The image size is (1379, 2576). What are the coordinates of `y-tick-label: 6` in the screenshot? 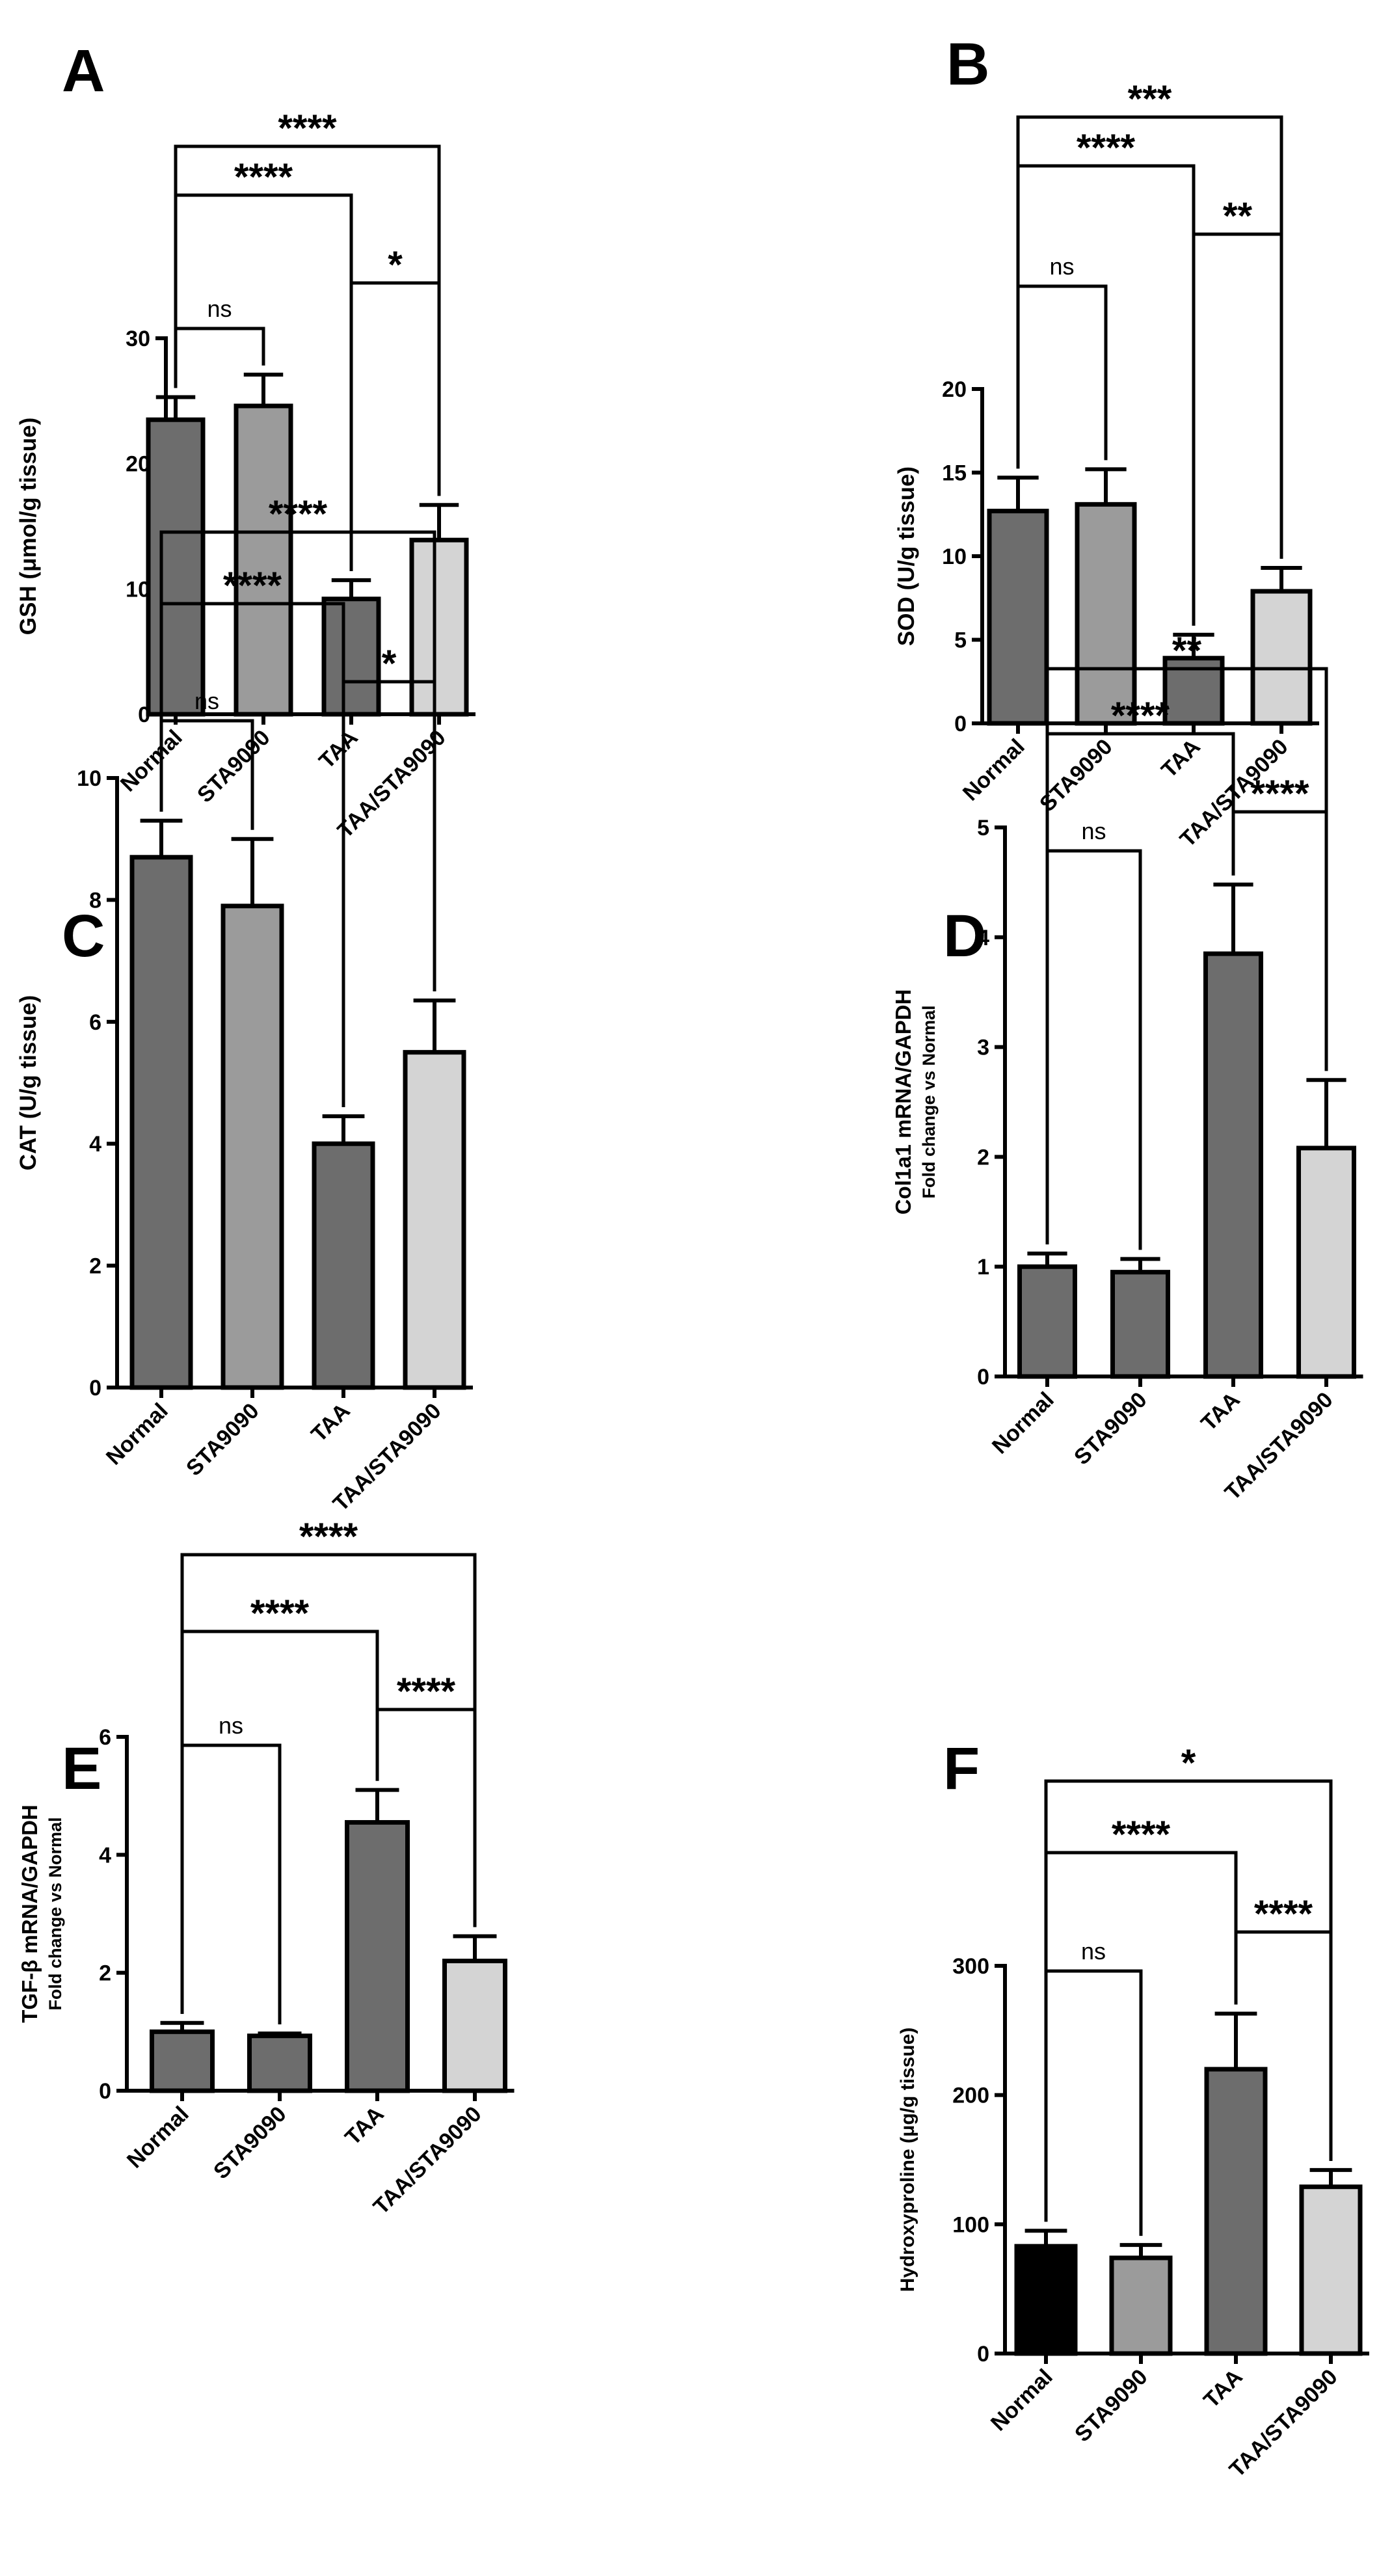 It's located at (105, 1737).